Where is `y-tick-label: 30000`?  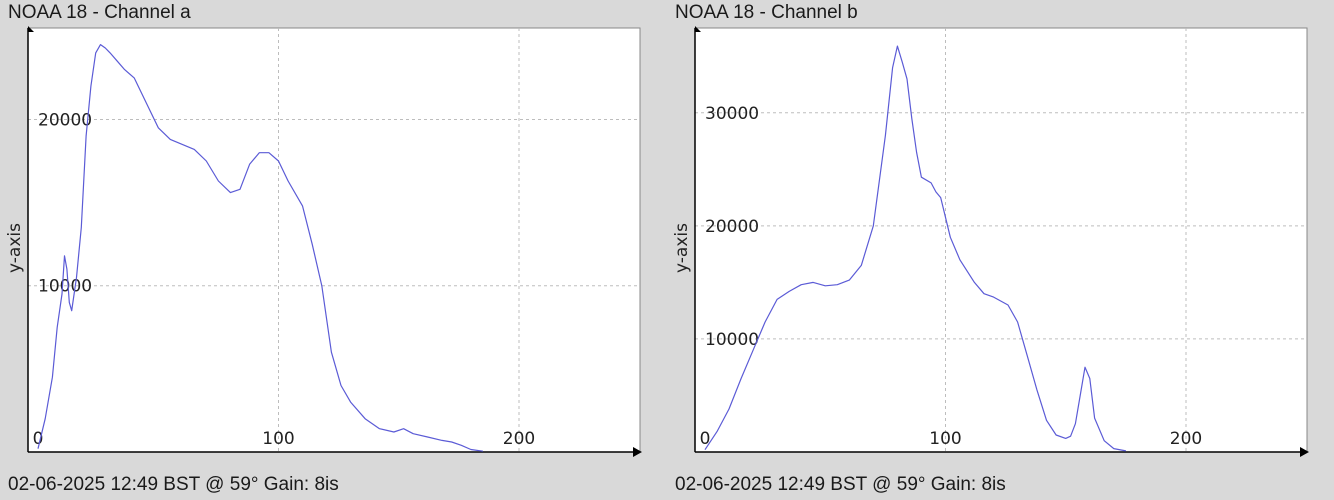
y-tick-label: 30000 is located at coordinates (732, 114).